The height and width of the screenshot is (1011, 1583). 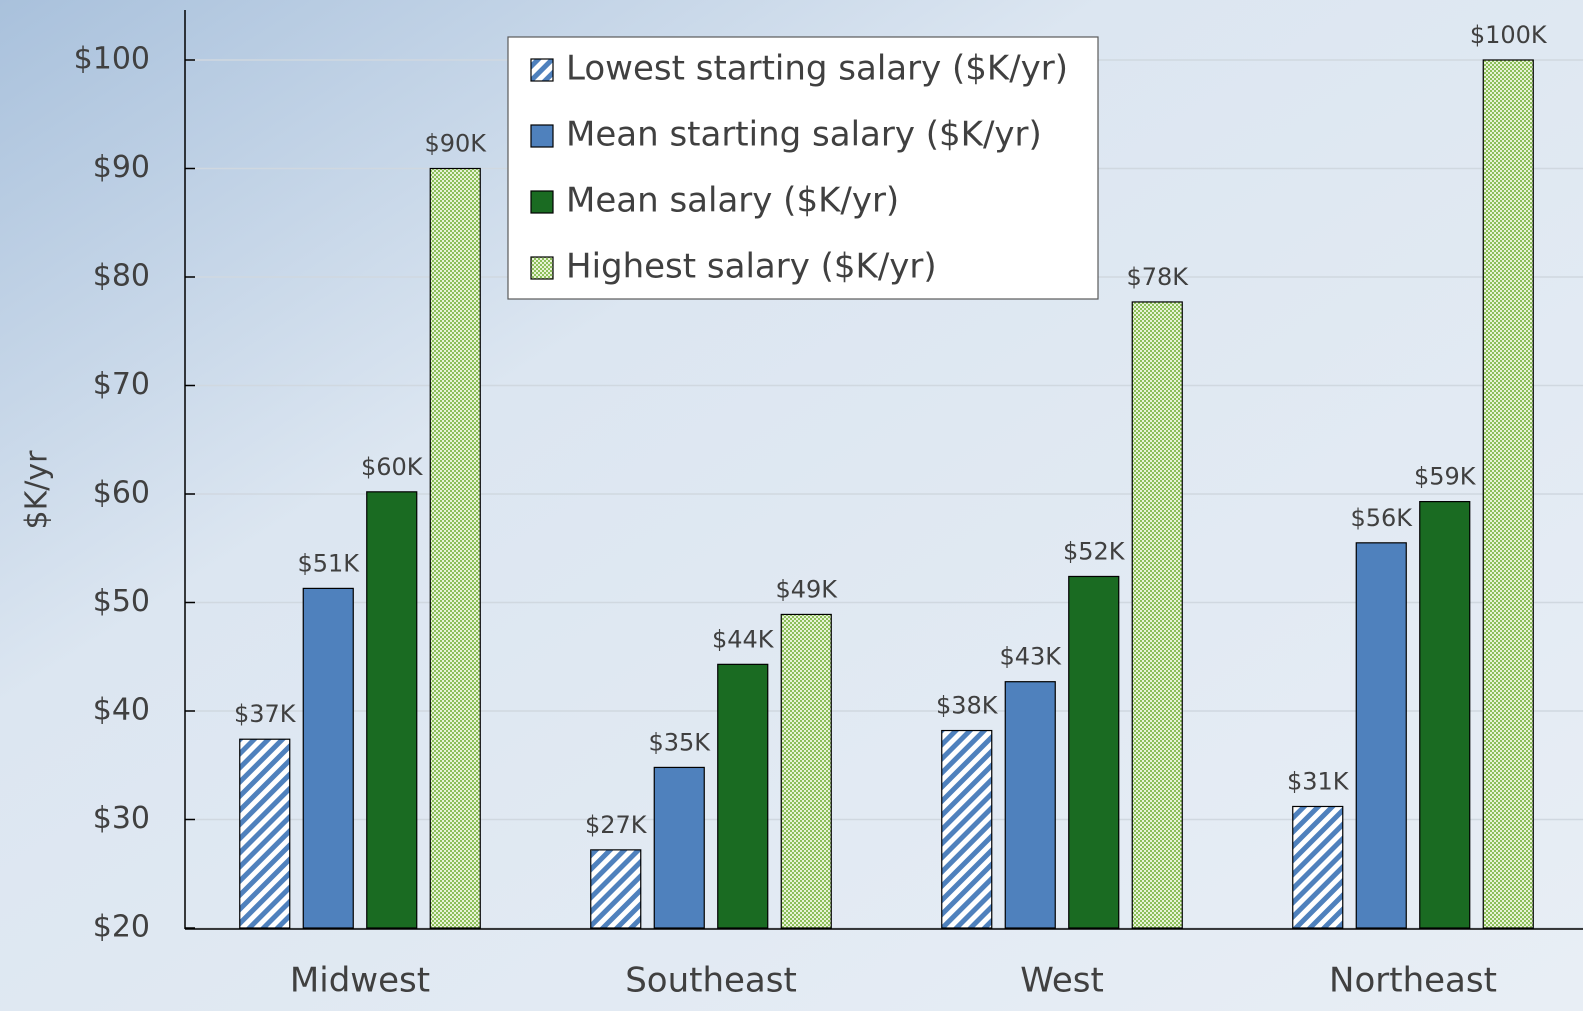 What do you see at coordinates (112, 59) in the screenshot?
I see `y-tick-label: $100` at bounding box center [112, 59].